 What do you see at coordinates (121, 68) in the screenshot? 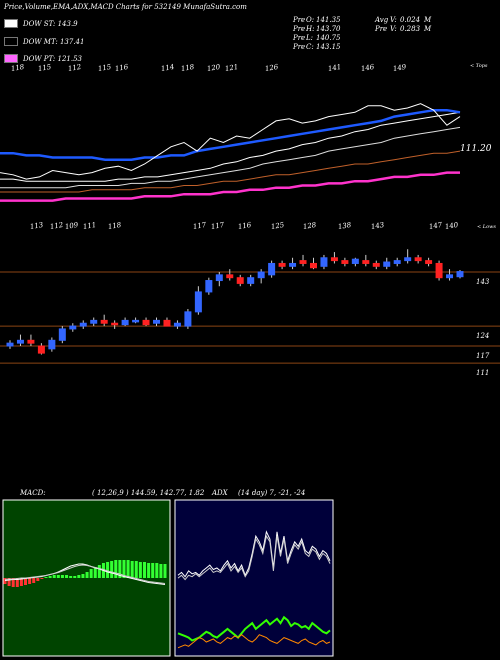
I see `top-label: 116` at bounding box center [121, 68].